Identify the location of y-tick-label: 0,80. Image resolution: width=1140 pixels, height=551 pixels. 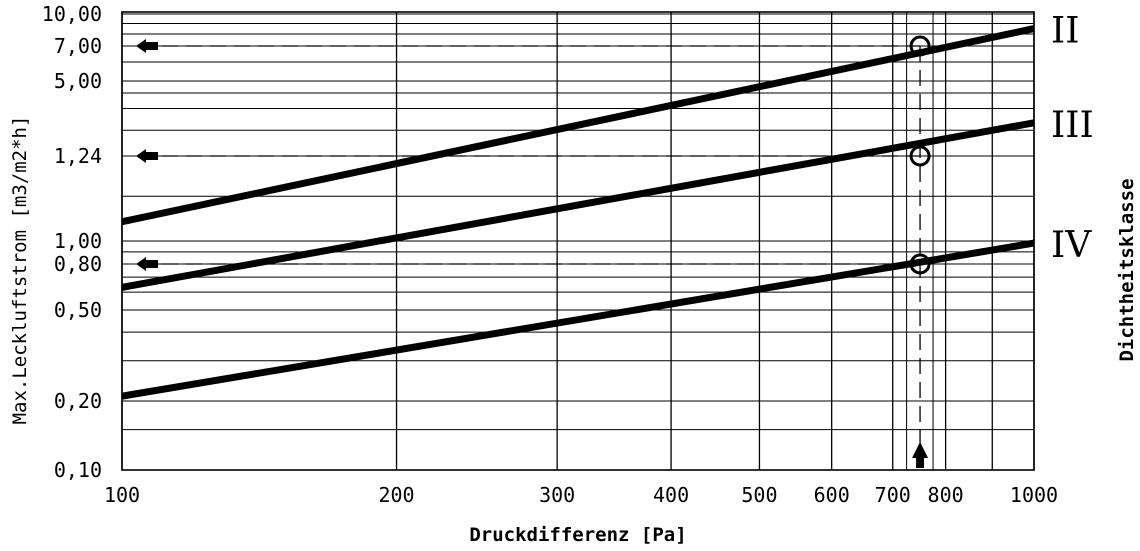
(78, 264).